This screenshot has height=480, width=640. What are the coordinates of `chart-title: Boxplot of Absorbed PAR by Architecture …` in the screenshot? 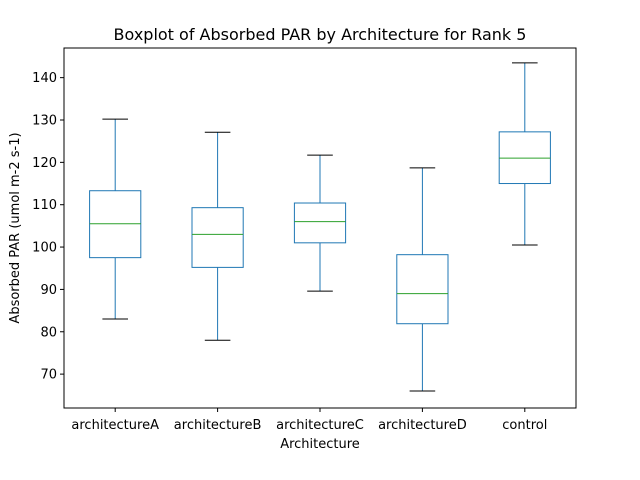 It's located at (320, 34).